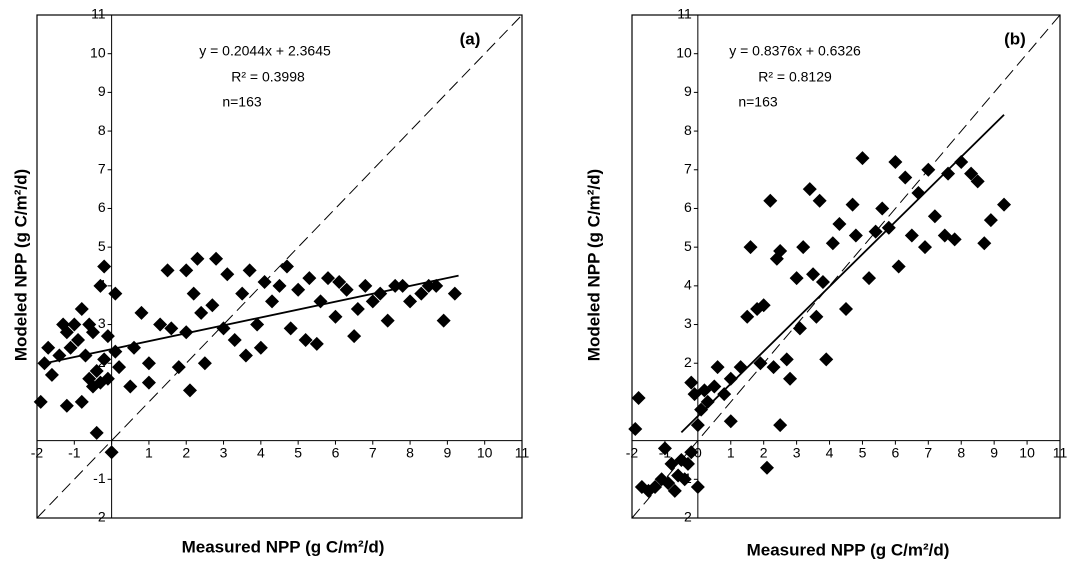  Describe the element at coordinates (485, 452) in the screenshot. I see `x-tick-label: 10` at that location.